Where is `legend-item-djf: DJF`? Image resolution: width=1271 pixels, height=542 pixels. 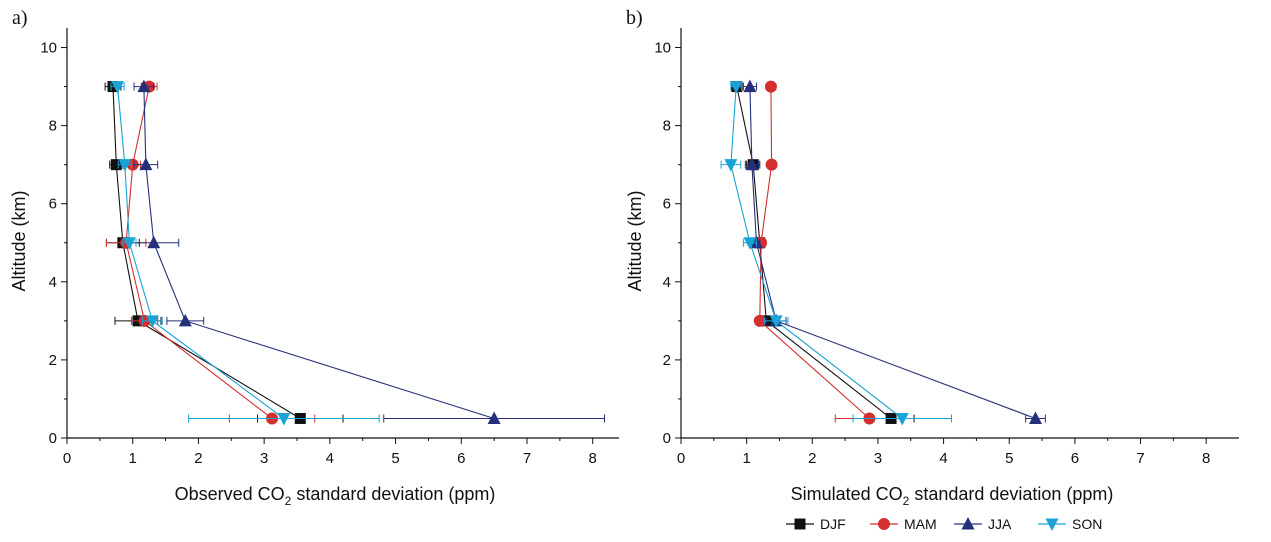
legend-item-djf: DJF is located at coordinates (816, 524).